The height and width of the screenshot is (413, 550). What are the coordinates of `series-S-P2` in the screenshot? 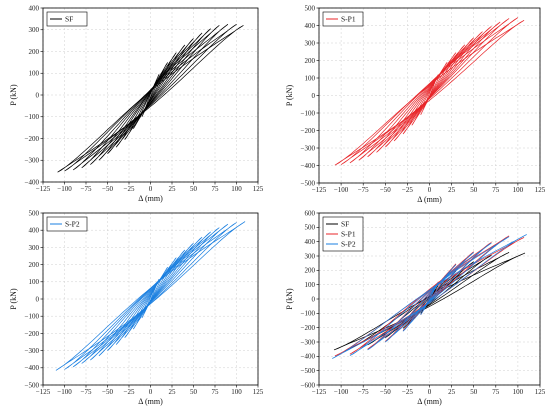 It's located at (429, 296).